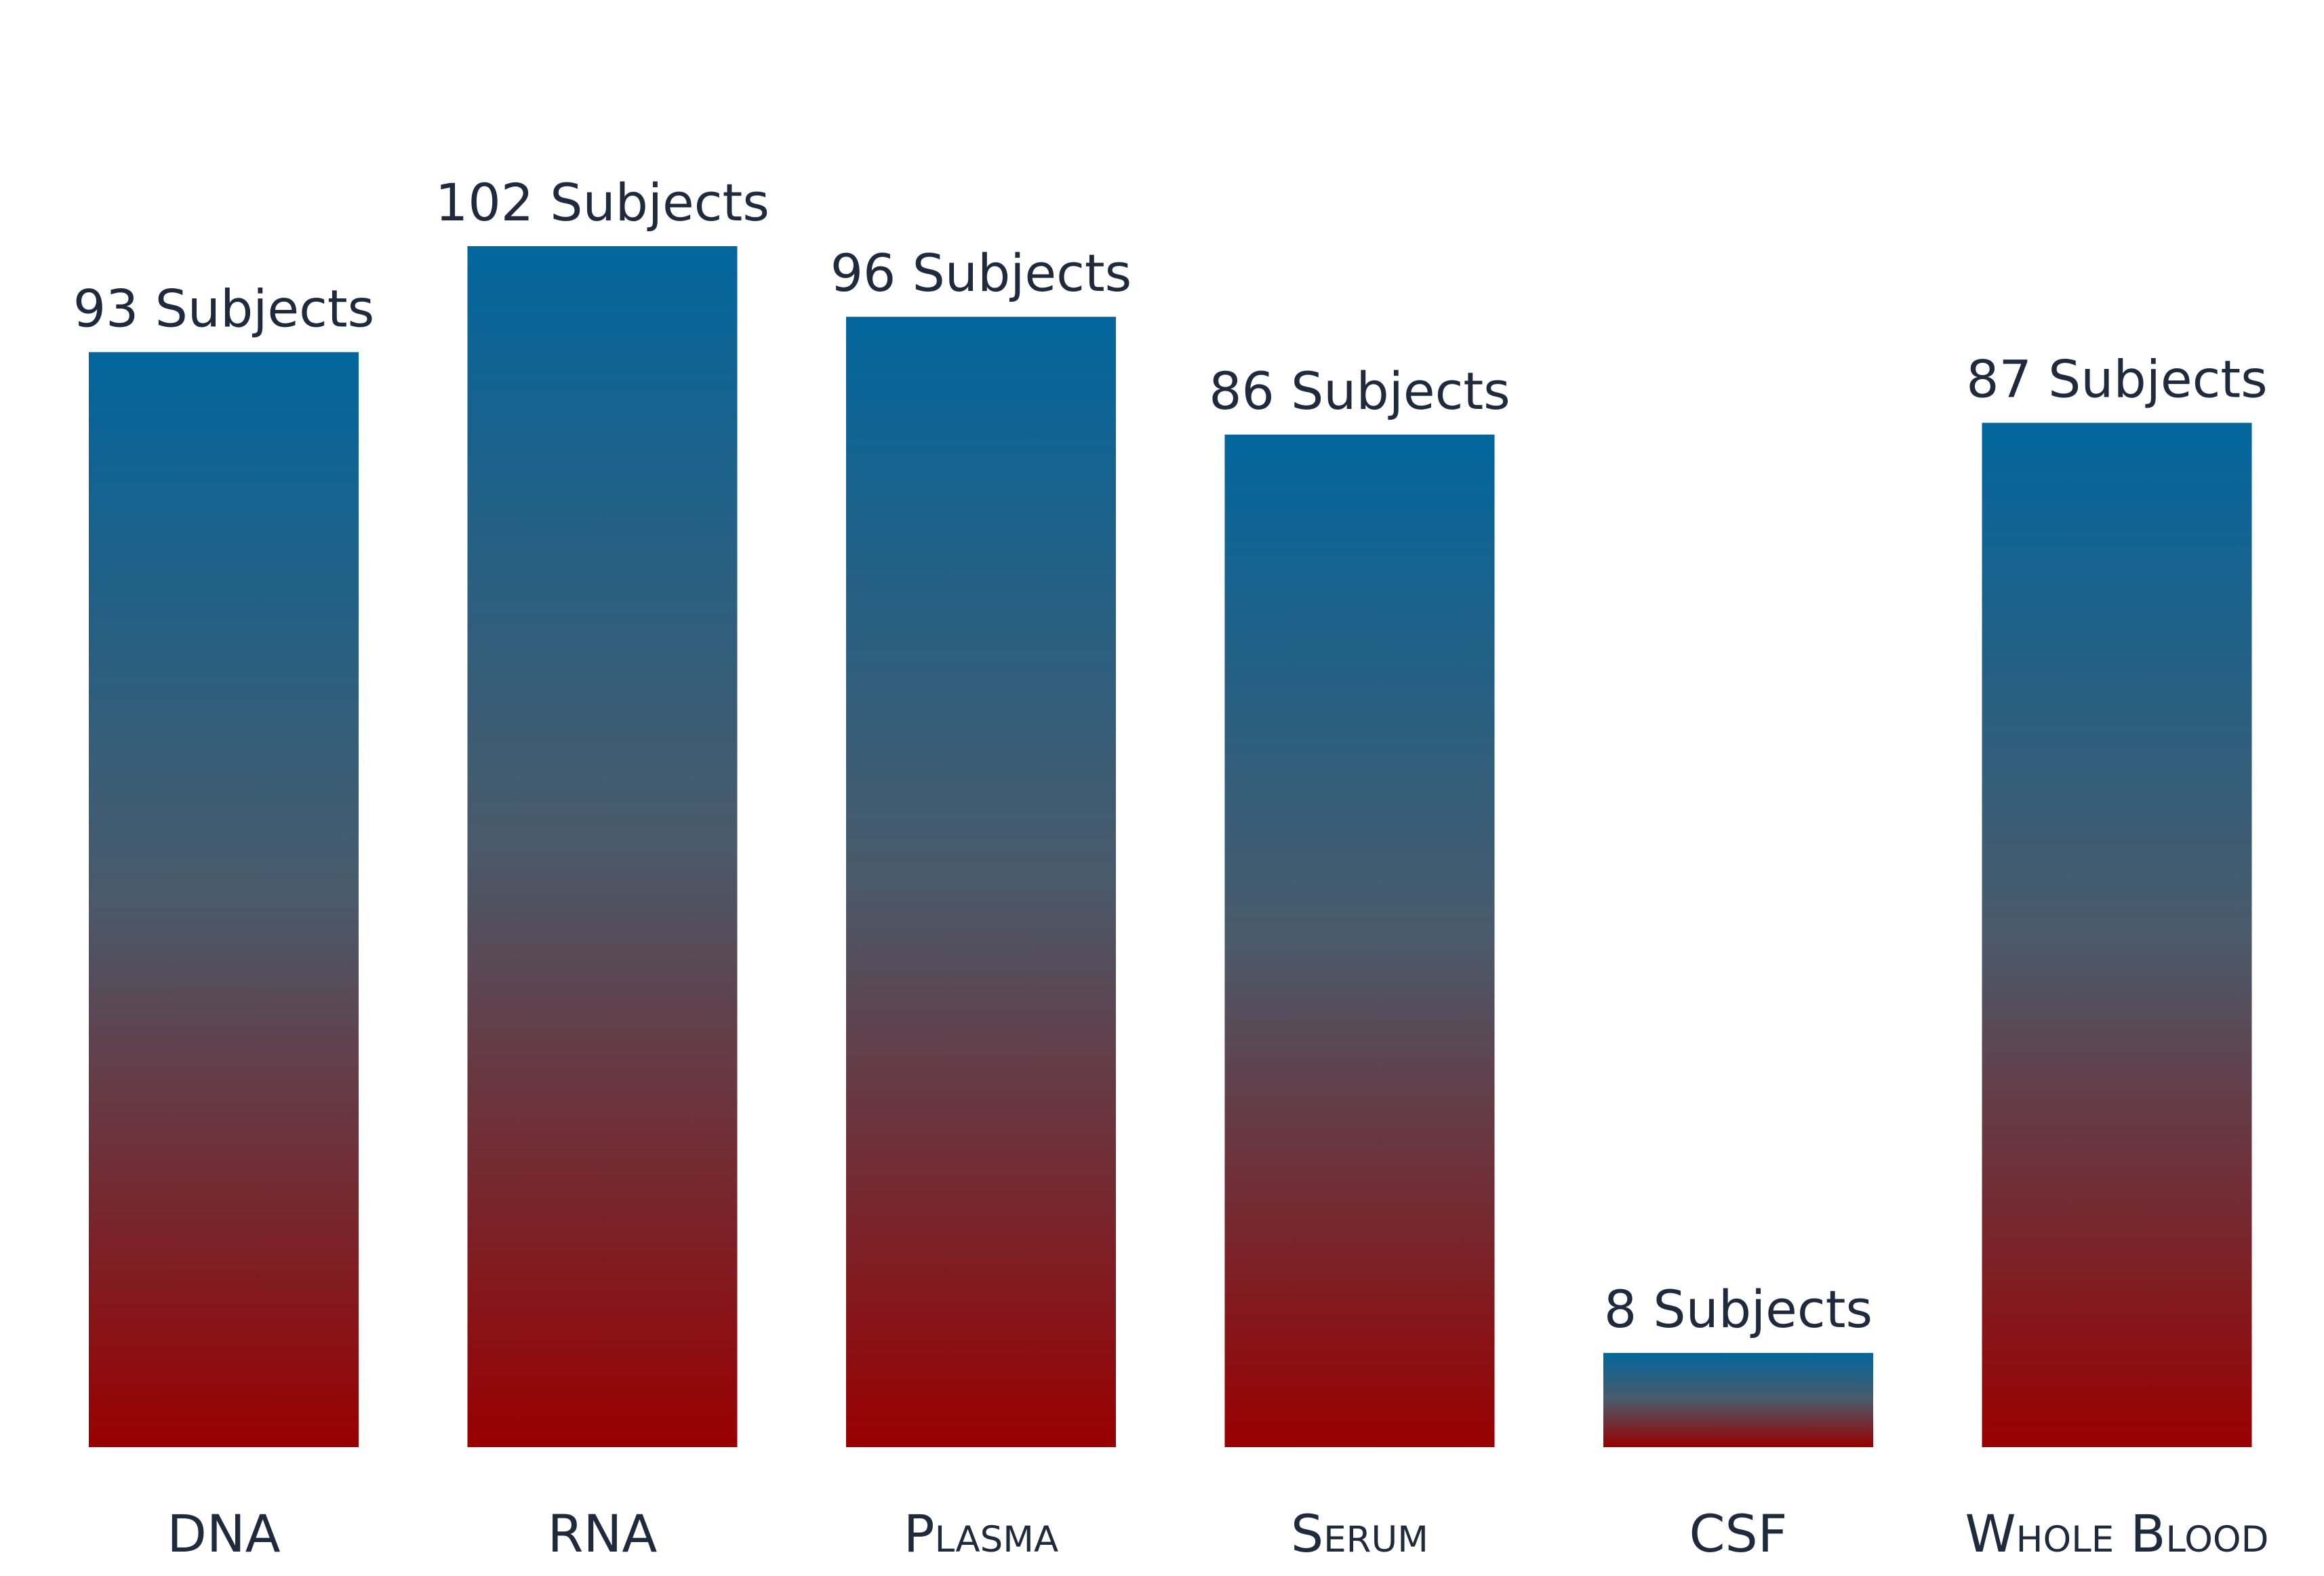  Describe the element at coordinates (1738, 1400) in the screenshot. I see `bar-csf` at that location.